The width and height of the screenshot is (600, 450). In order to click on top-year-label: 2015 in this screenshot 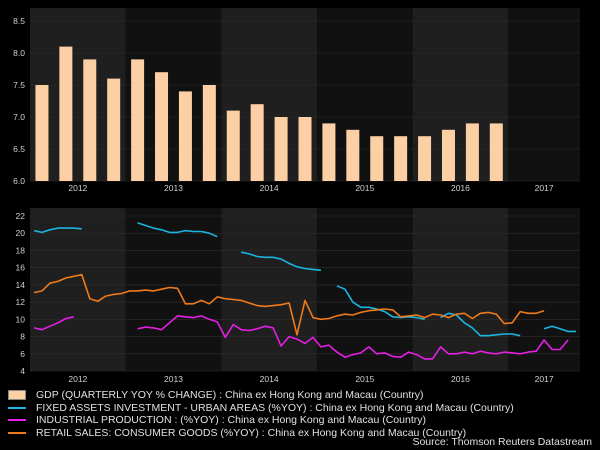, I will do `click(364, 188)`.